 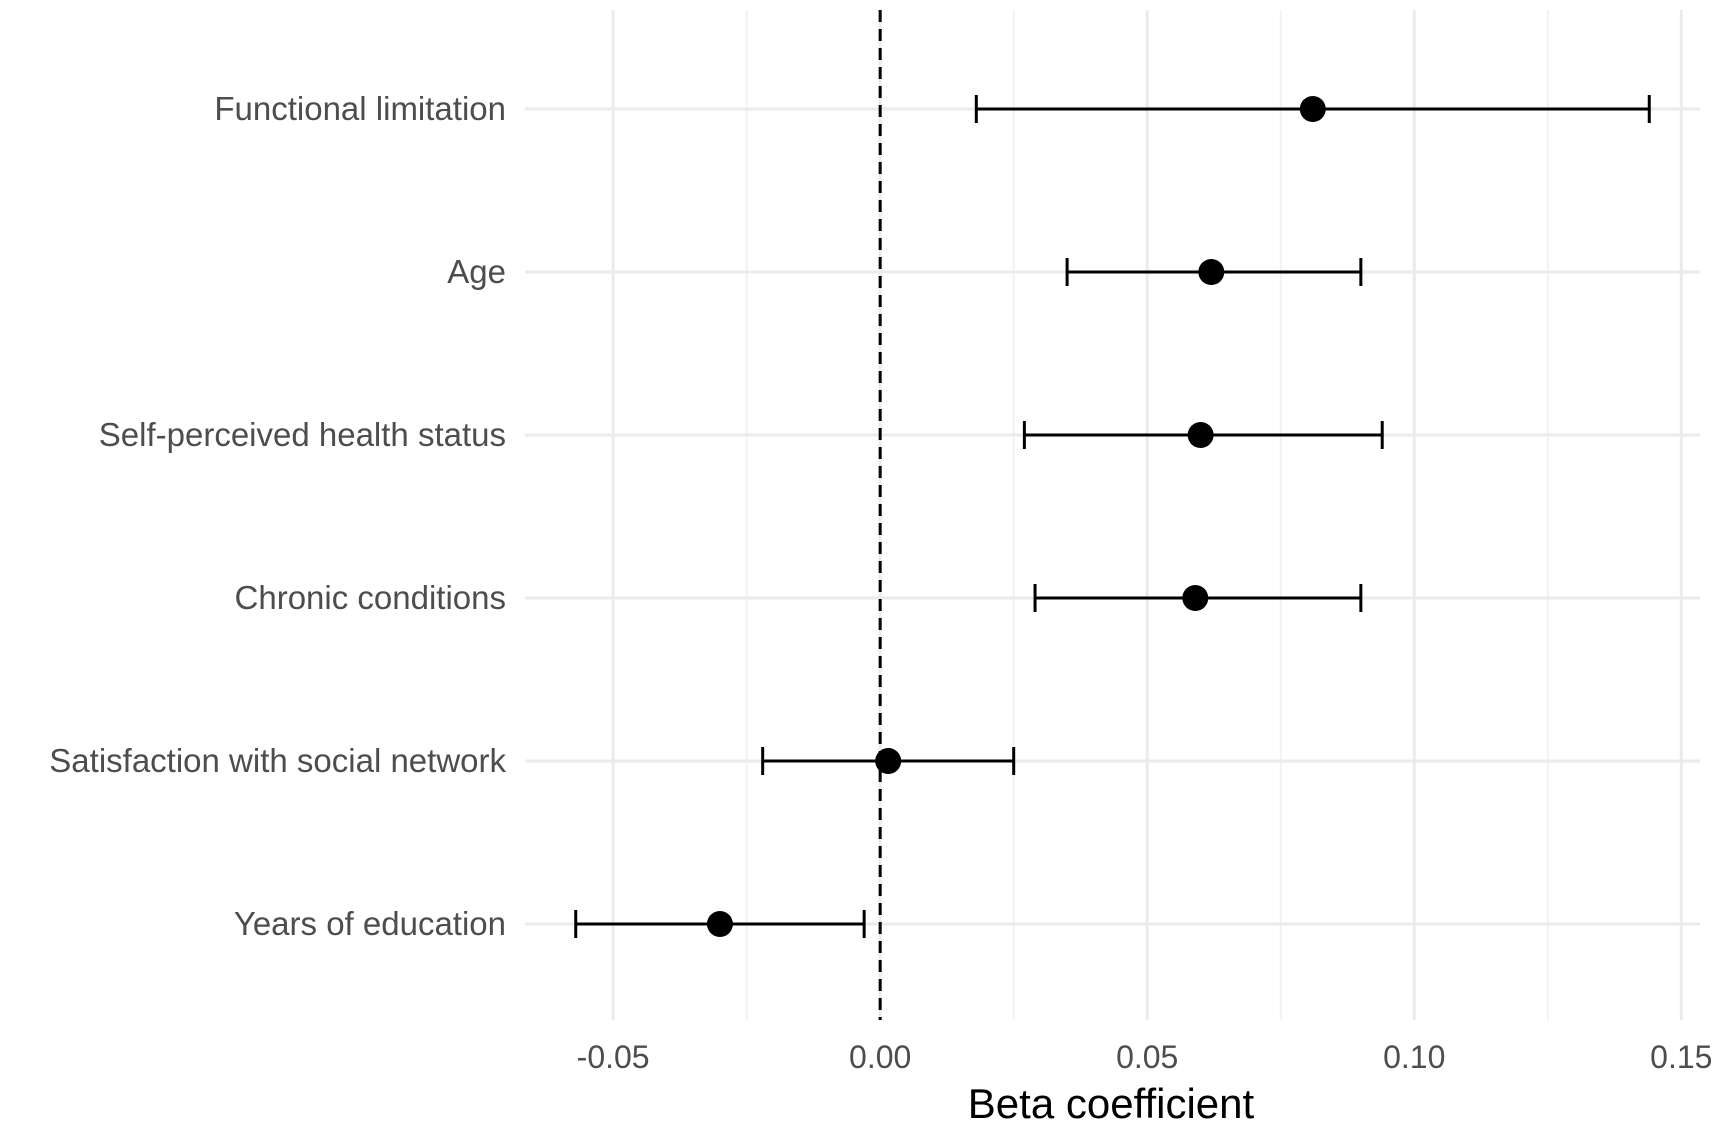 I want to click on x-tick-label: -0.05, so click(x=613, y=1057).